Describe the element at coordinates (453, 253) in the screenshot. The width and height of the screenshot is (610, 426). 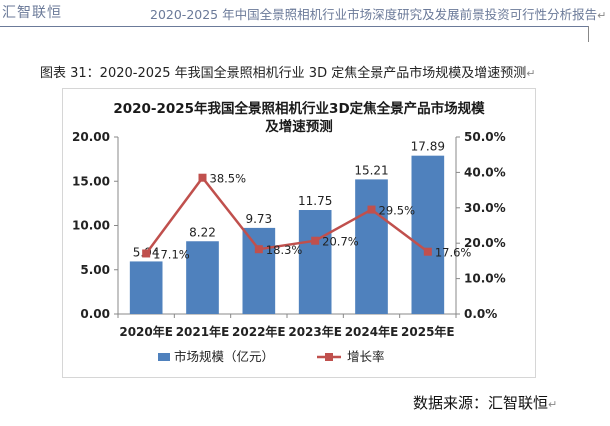
I see `growth-rate-data-label: 17.6%` at that location.